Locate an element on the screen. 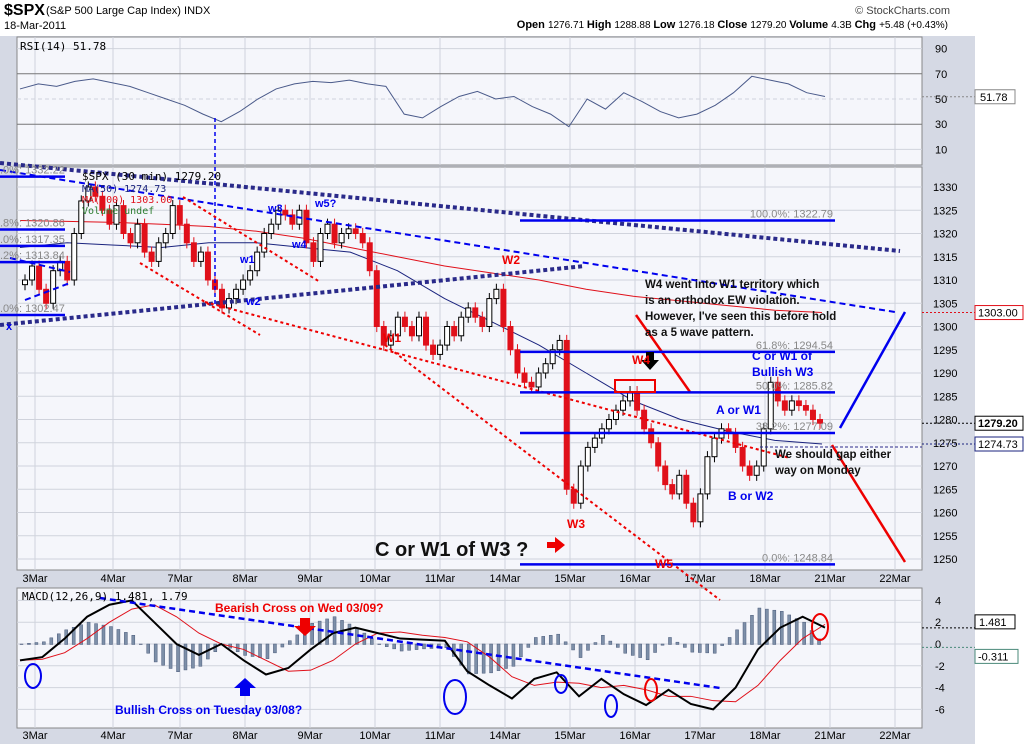 The image size is (1025, 744). date-tick: 21Mar is located at coordinates (830, 579).